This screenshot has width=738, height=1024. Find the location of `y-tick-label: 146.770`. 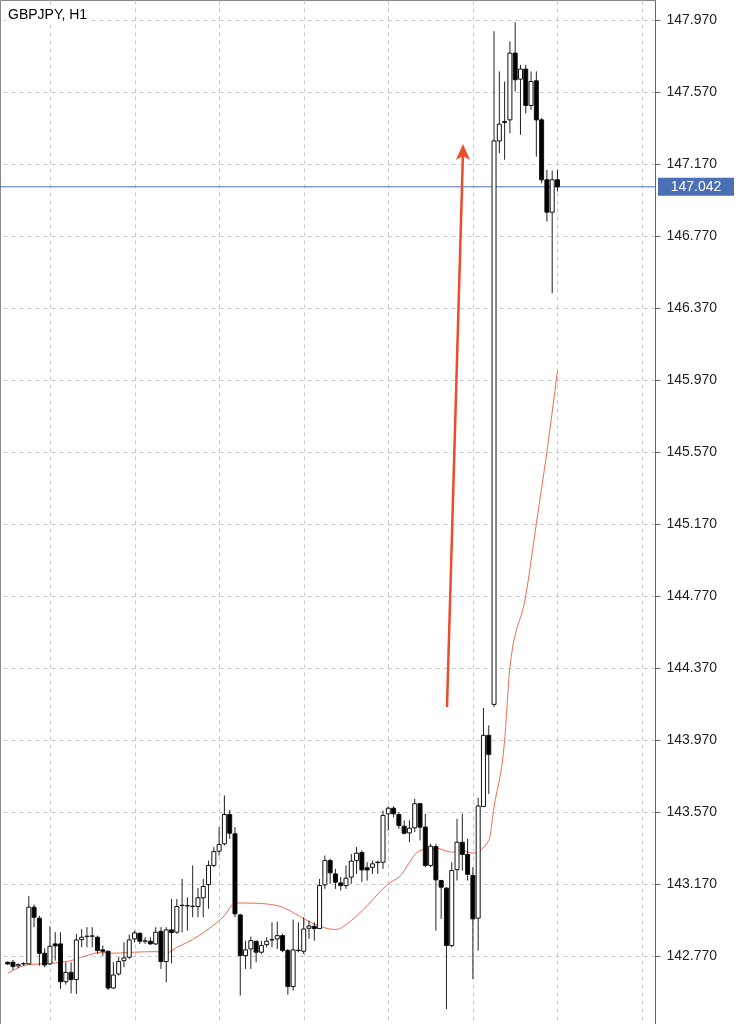

y-tick-label: 146.770 is located at coordinates (692, 235).